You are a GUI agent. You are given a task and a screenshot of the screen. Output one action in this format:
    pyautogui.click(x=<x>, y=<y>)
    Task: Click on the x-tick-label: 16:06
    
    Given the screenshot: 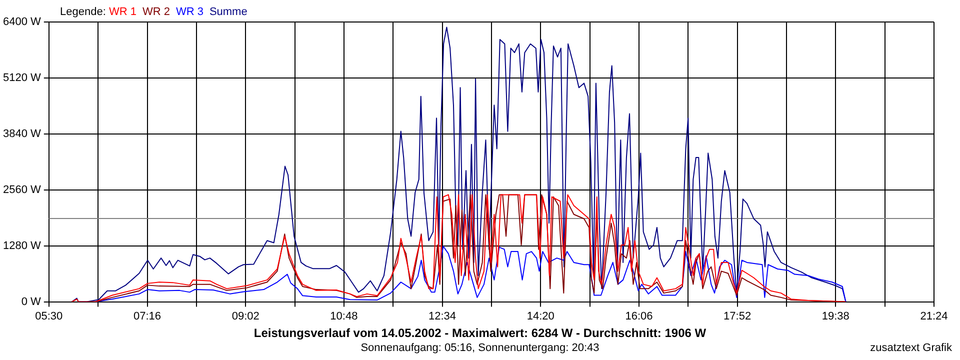 What is the action you would take?
    pyautogui.click(x=639, y=316)
    